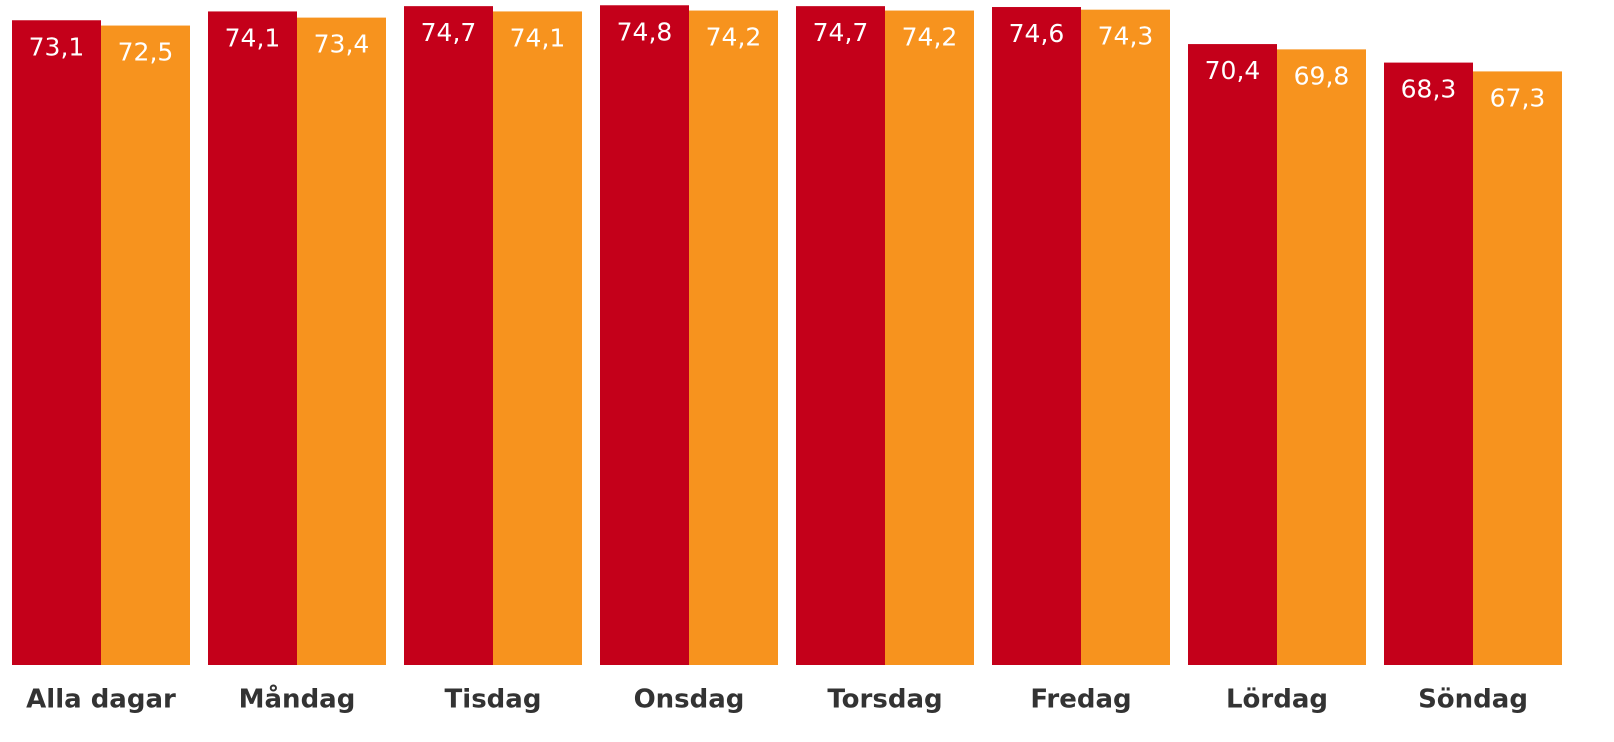 This screenshot has width=1614, height=742. Describe the element at coordinates (1518, 97) in the screenshot. I see `value-label: 67,3` at that location.